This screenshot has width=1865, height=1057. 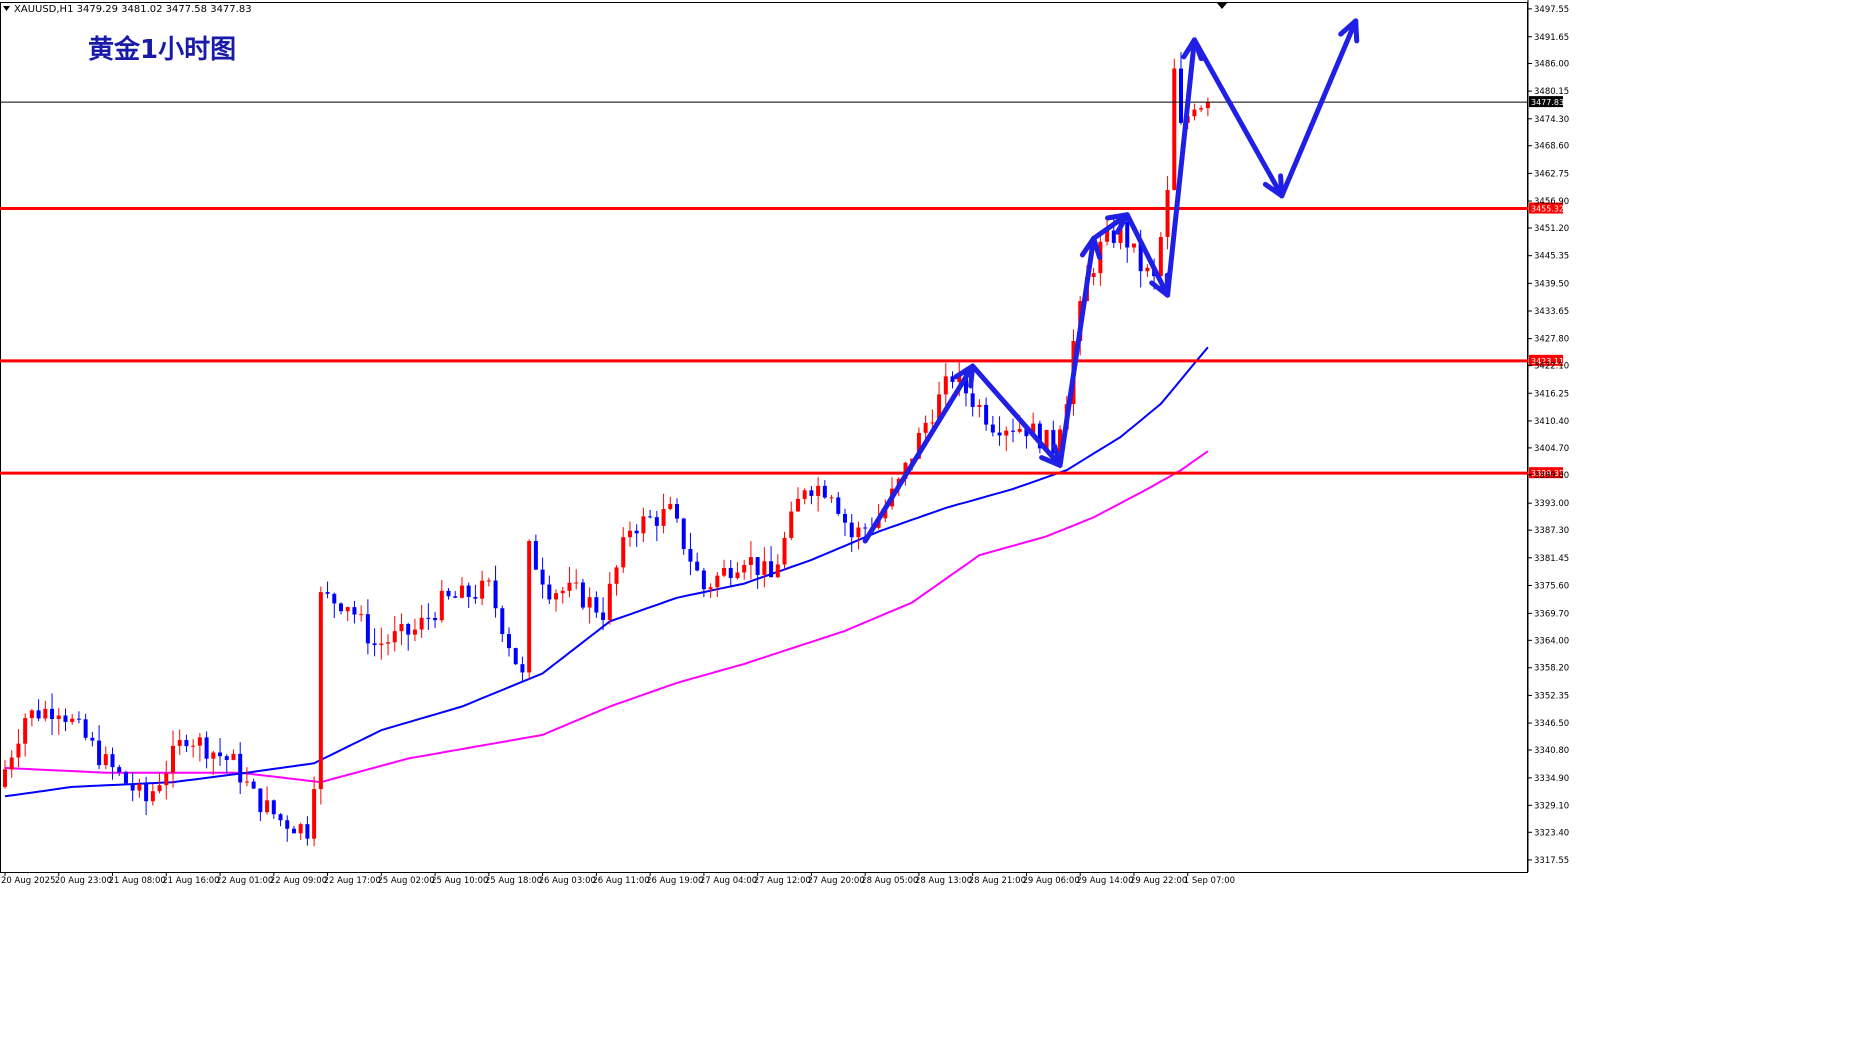 I want to click on x-tick-label: 29 Aug 14:00, so click(x=1104, y=881).